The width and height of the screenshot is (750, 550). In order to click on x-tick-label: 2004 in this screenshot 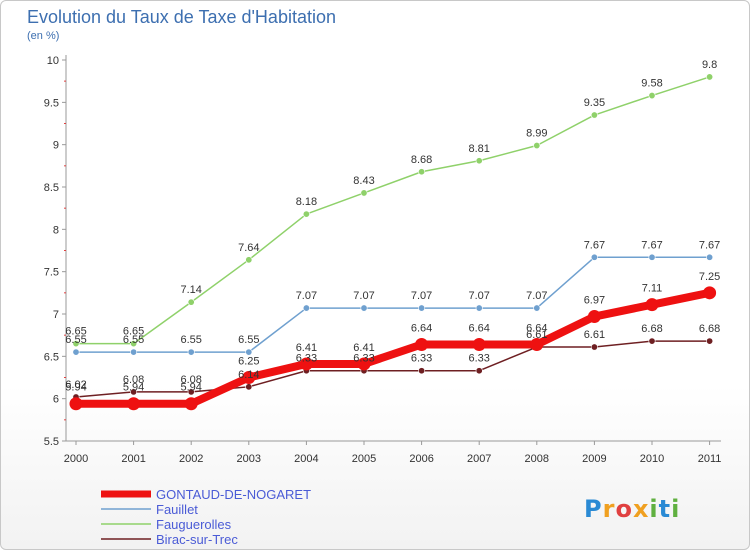, I will do `click(306, 459)`.